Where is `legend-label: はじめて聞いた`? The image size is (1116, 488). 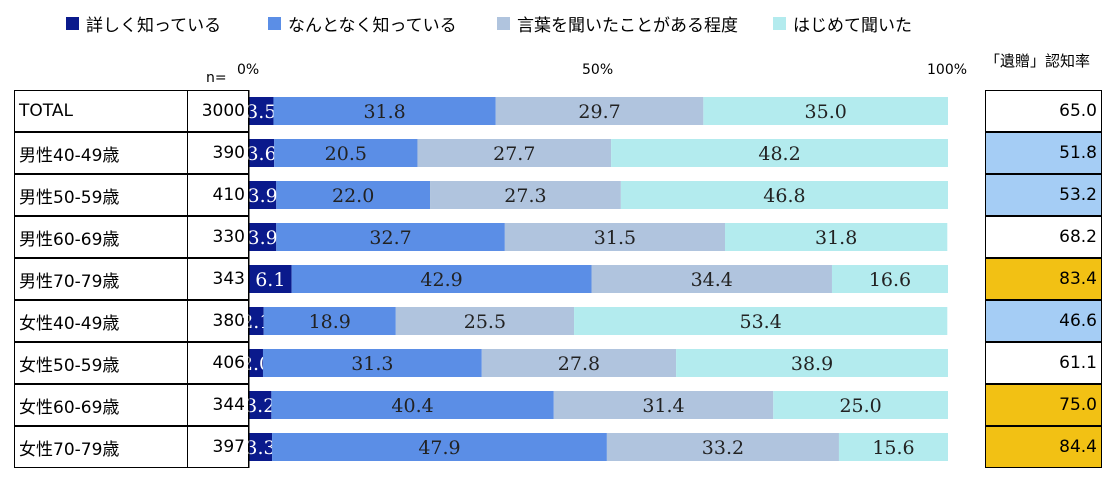 legend-label: はじめて聞いた is located at coordinates (852, 25).